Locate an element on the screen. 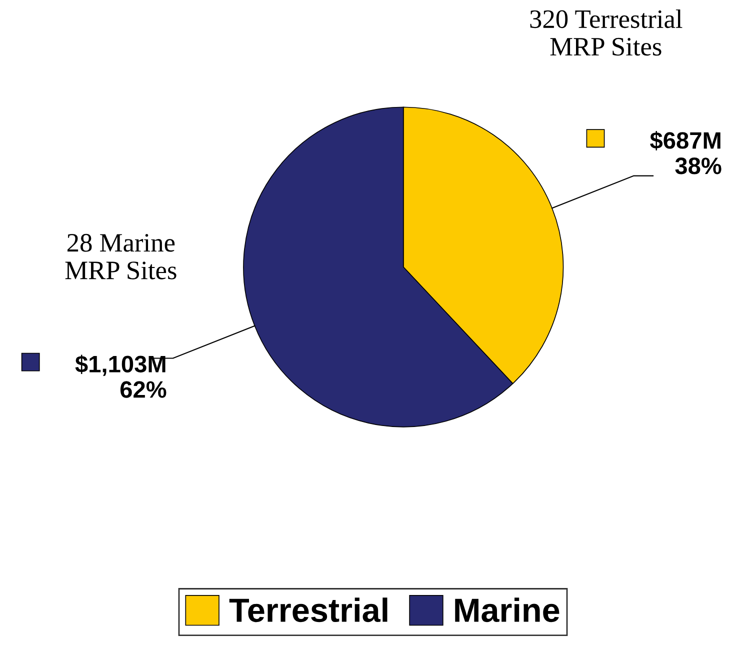 Image resolution: width=746 pixels, height=652 pixels. text: 320 Terrestrial MRP Sites is located at coordinates (606, 33).